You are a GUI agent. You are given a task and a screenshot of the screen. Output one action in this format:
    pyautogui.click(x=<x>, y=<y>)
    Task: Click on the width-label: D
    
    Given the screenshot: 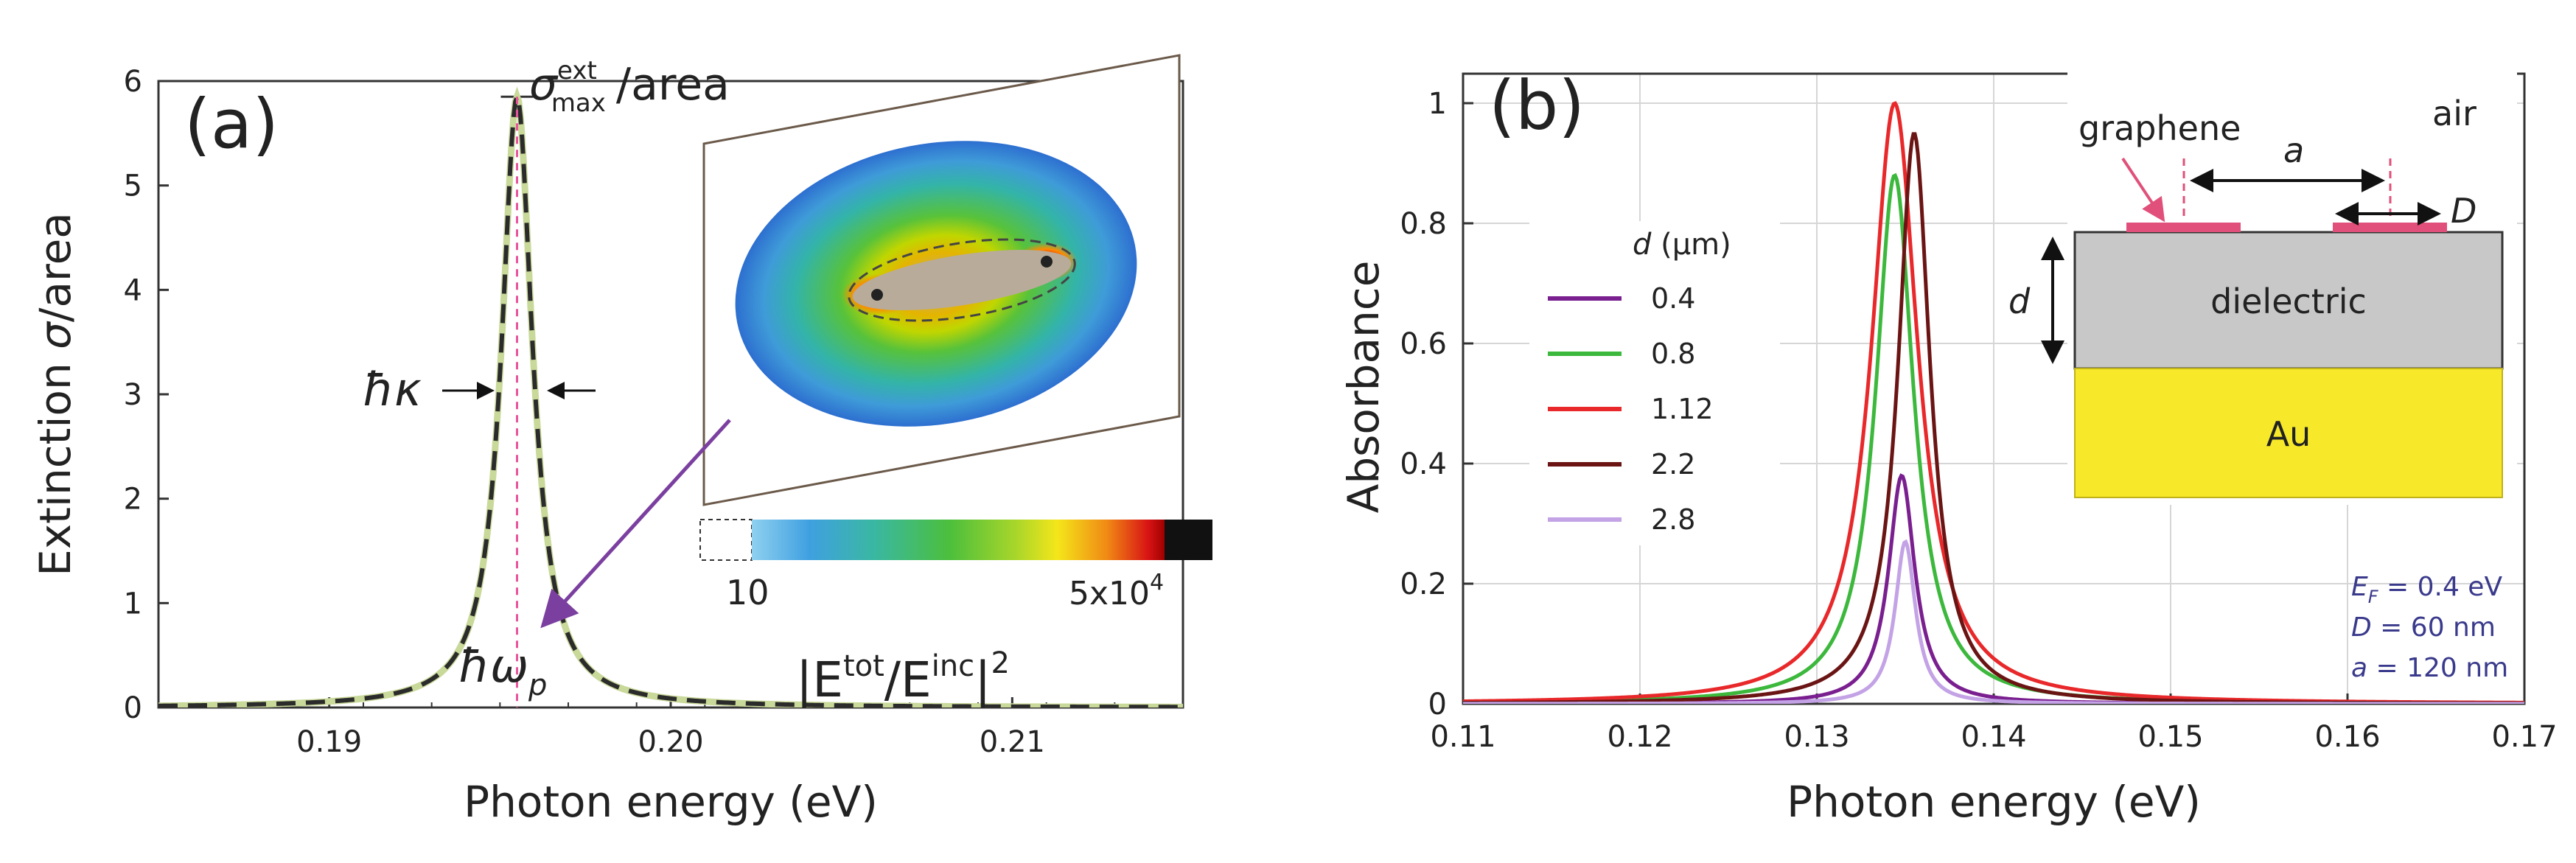 What is the action you would take?
    pyautogui.click(x=2463, y=211)
    